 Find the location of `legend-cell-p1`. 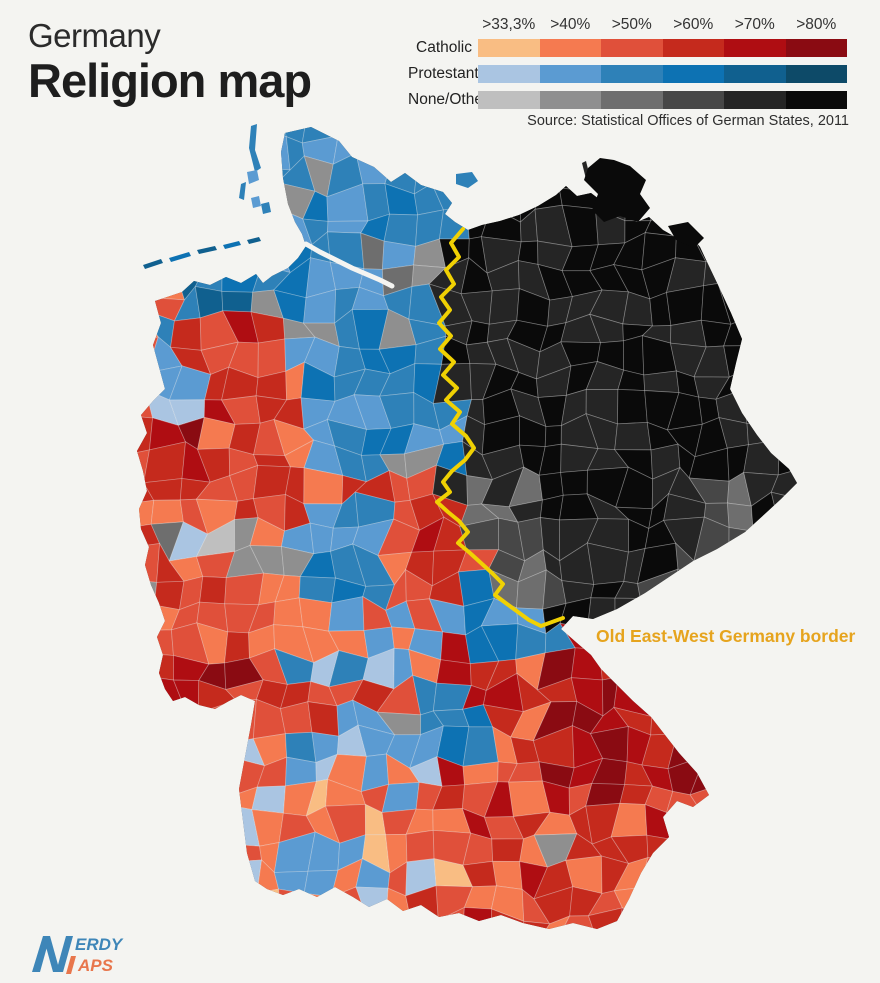

legend-cell-p1 is located at coordinates (509, 74).